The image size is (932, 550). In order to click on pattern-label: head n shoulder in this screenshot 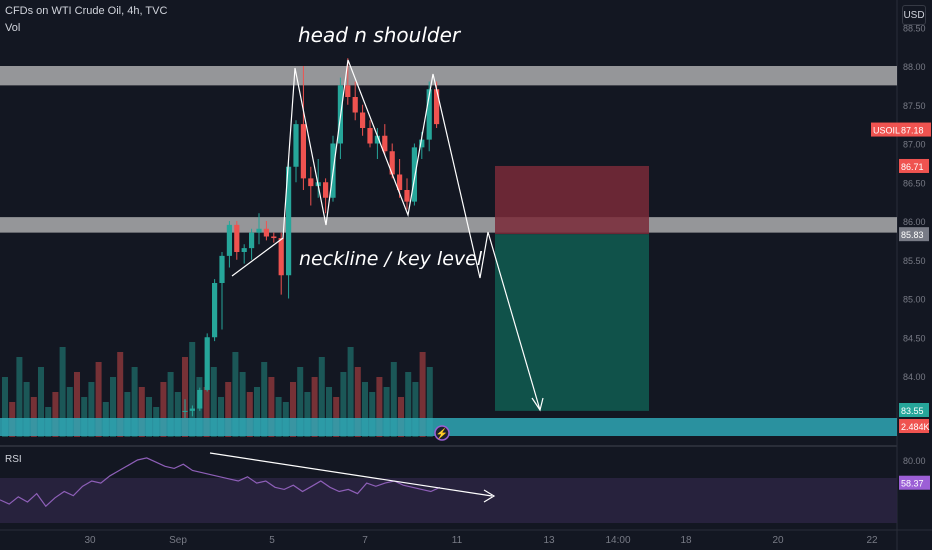, I will do `click(380, 35)`.